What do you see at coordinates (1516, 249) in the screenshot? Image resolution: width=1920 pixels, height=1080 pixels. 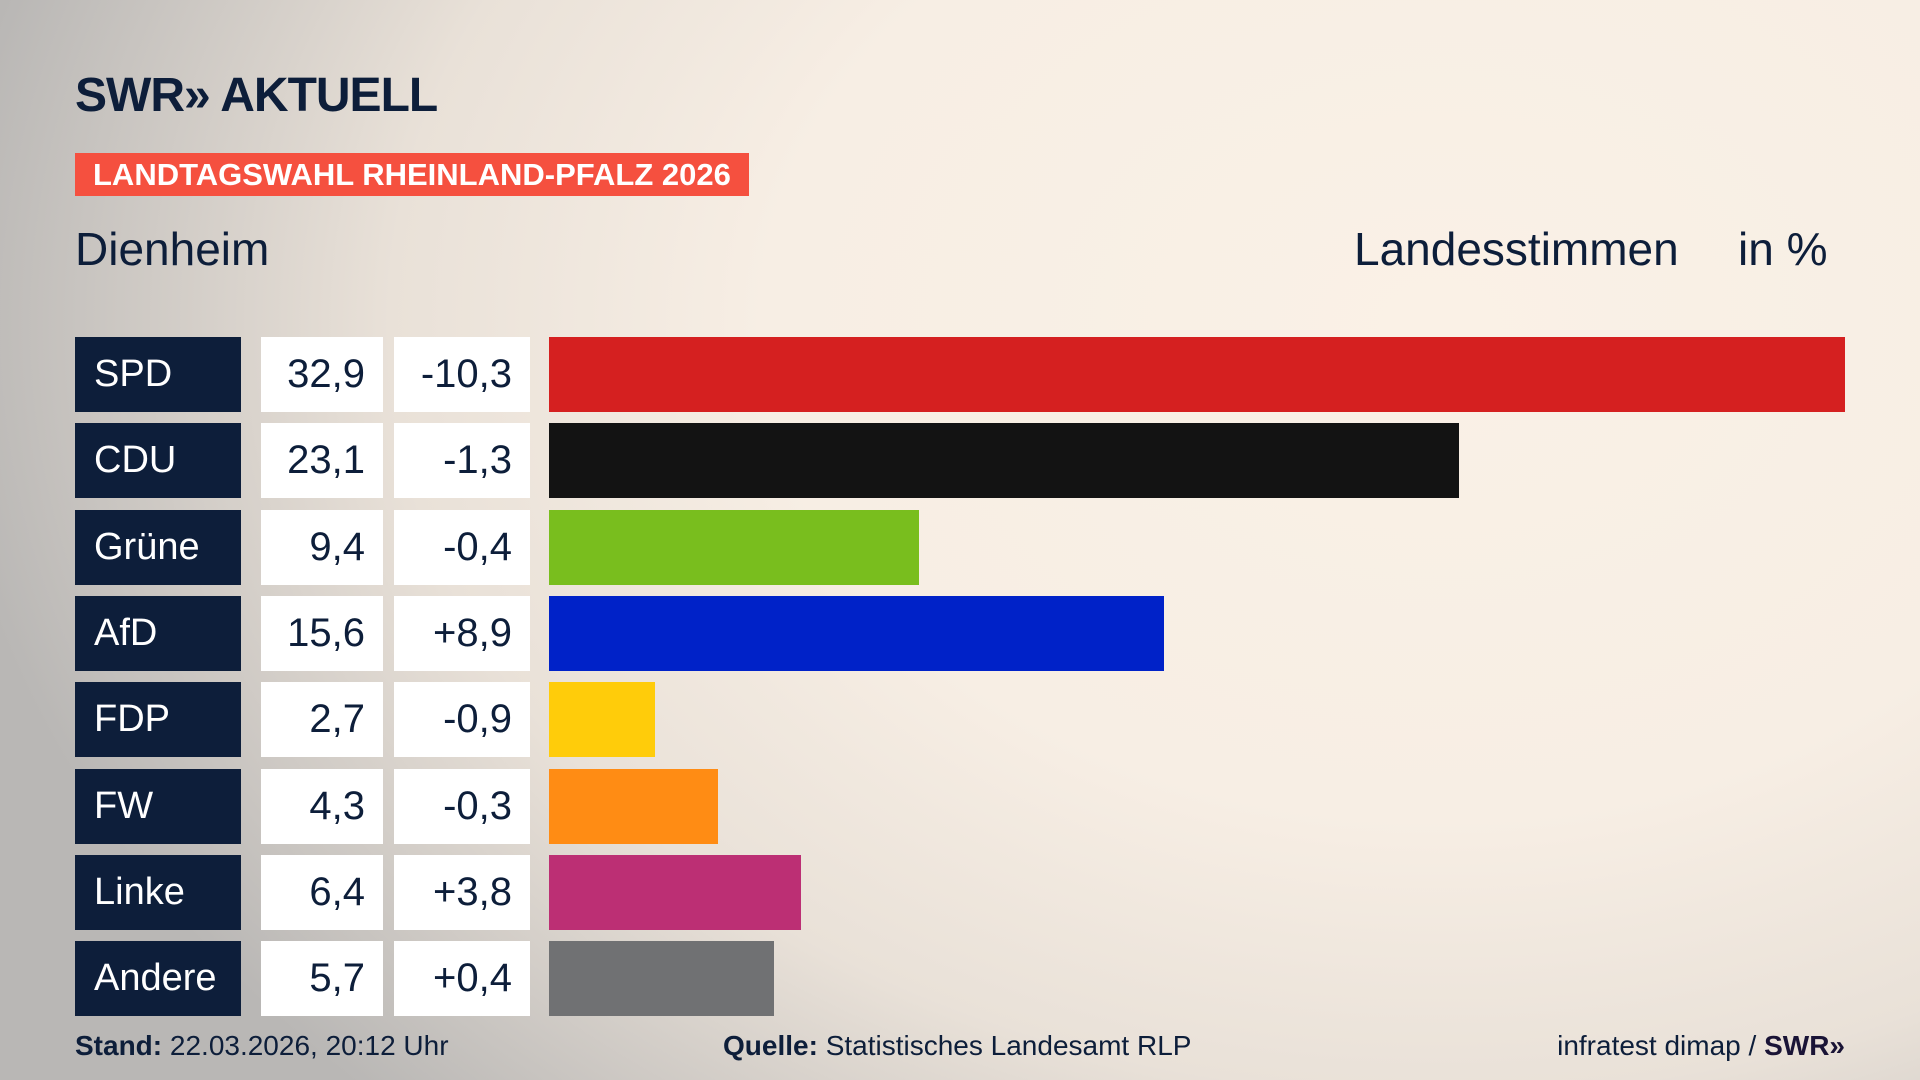 I see `vote-type-label: Landesstimmen` at bounding box center [1516, 249].